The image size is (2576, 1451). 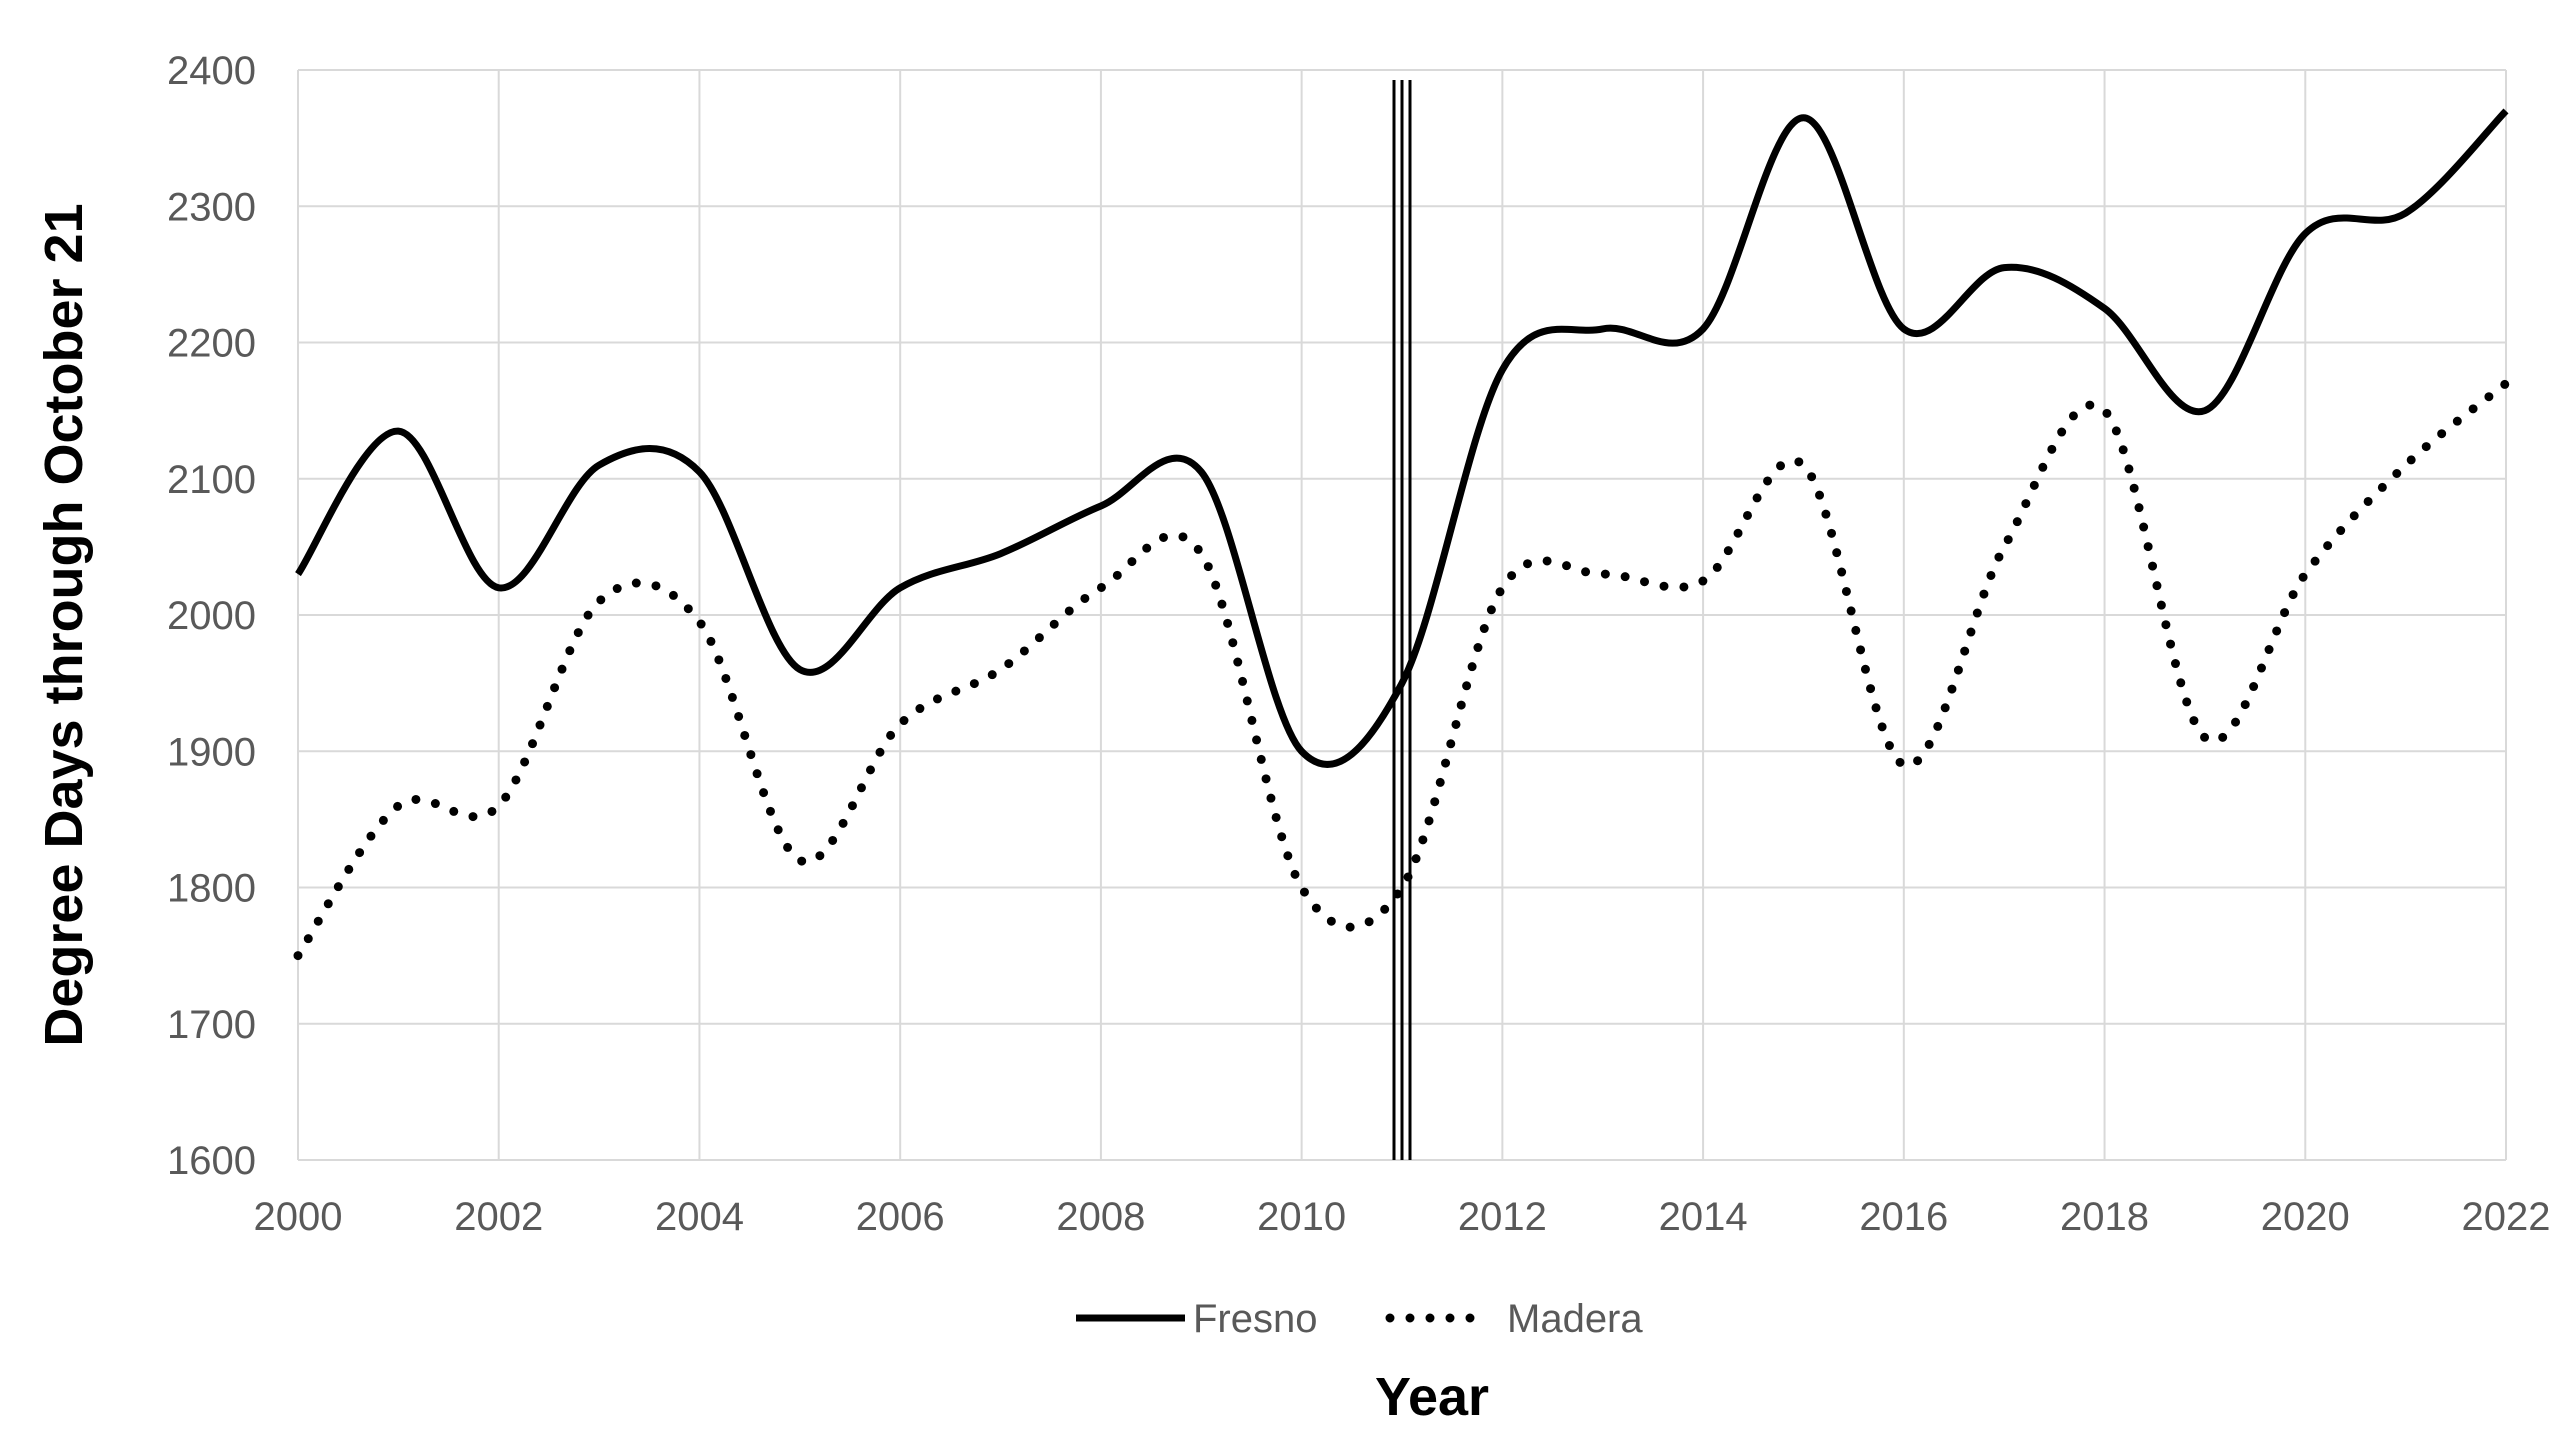 What do you see at coordinates (1502, 1217) in the screenshot?
I see `x-tick-label: 2012` at bounding box center [1502, 1217].